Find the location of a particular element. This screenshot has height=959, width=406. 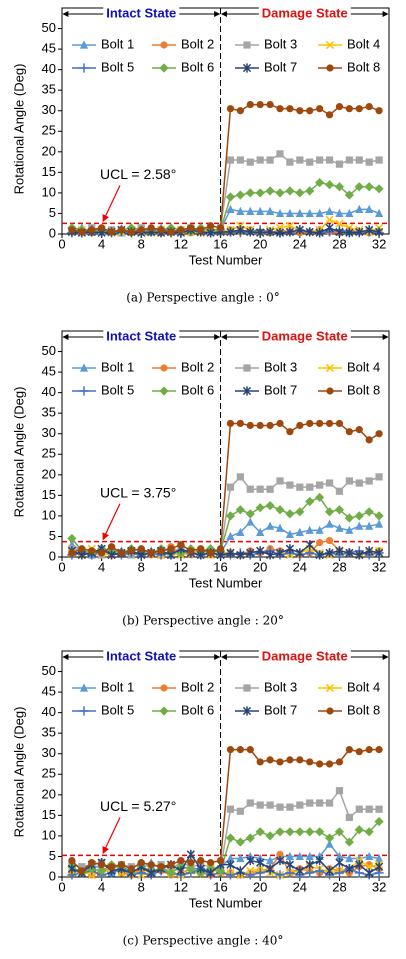

intact-label: Intact State is located at coordinates (141, 655).